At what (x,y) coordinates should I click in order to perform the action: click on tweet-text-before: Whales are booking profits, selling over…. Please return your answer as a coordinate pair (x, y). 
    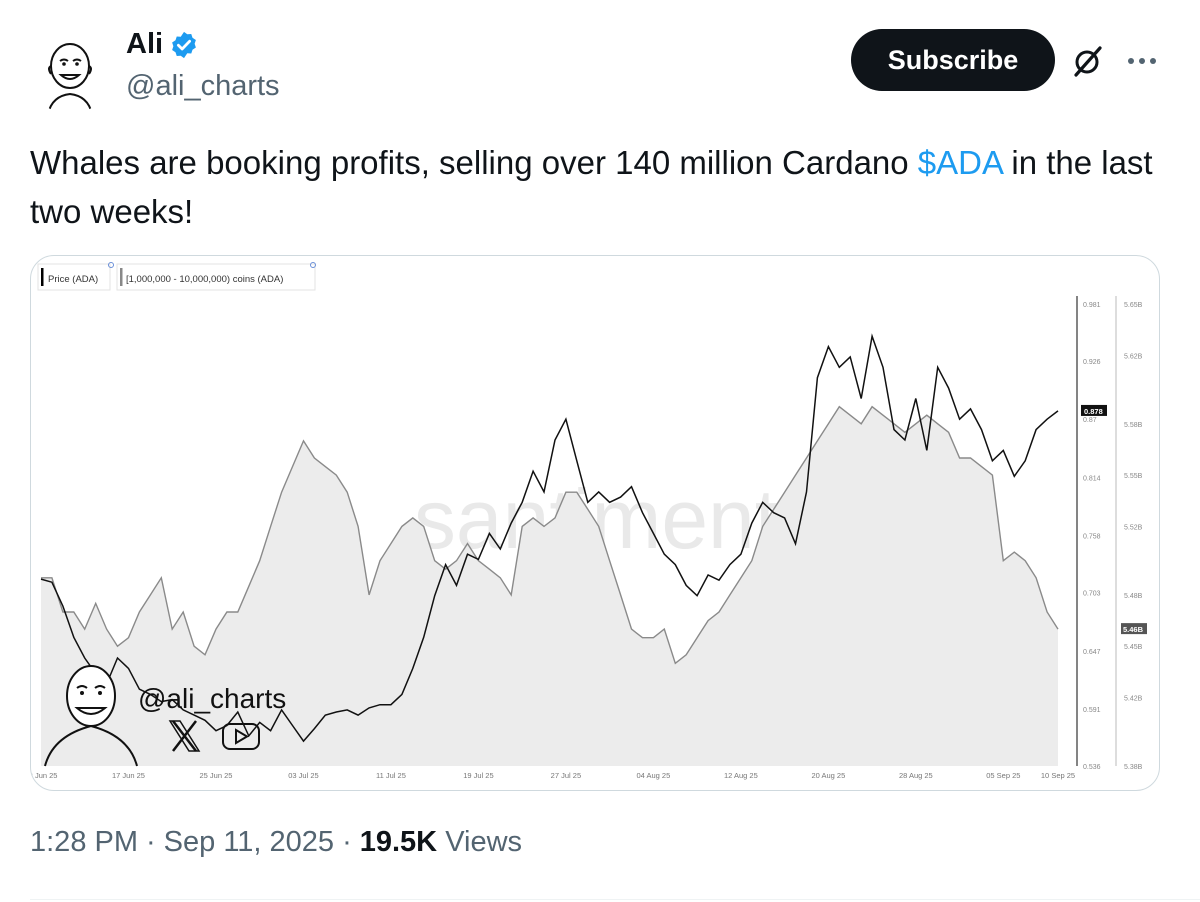
    Looking at the image, I should click on (474, 162).